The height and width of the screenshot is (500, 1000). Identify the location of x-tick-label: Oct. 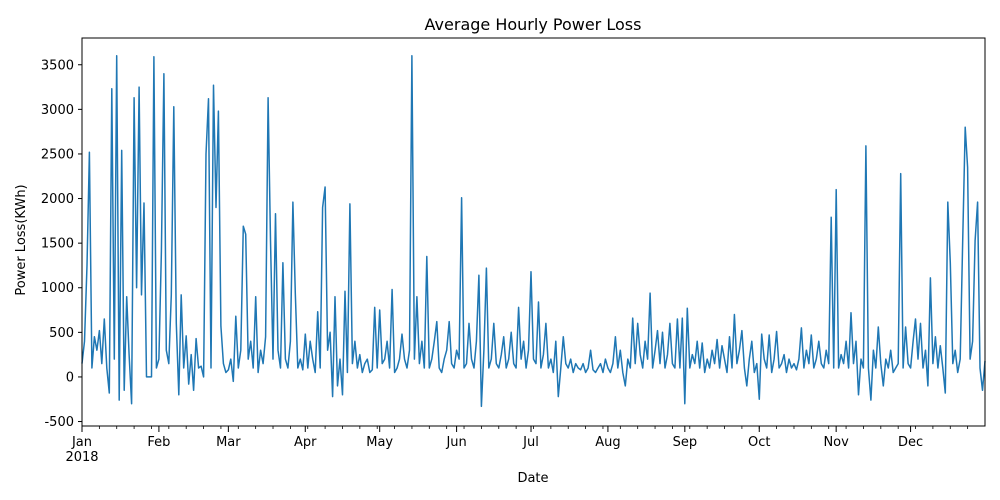
(759, 442).